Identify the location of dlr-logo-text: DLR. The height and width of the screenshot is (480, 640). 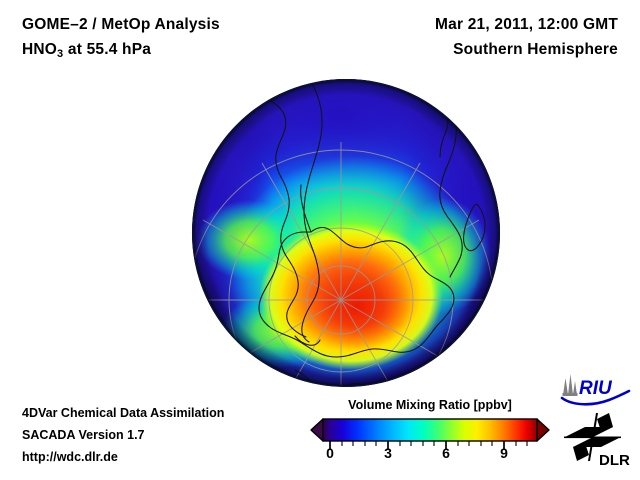
(614, 460).